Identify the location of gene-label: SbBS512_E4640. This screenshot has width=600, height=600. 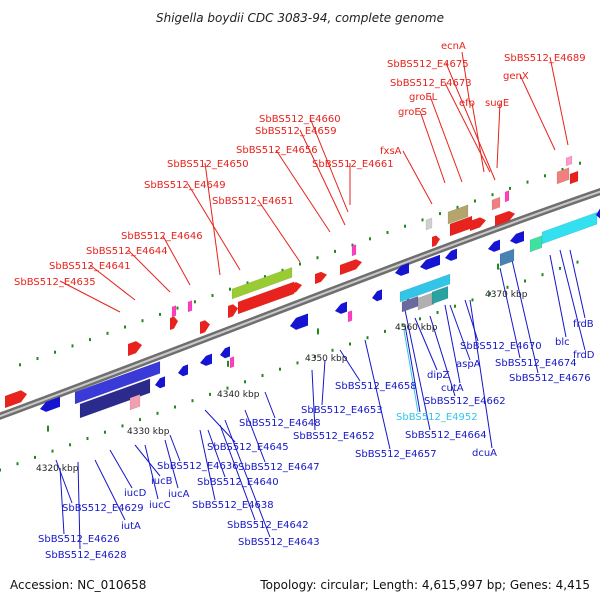
(238, 482).